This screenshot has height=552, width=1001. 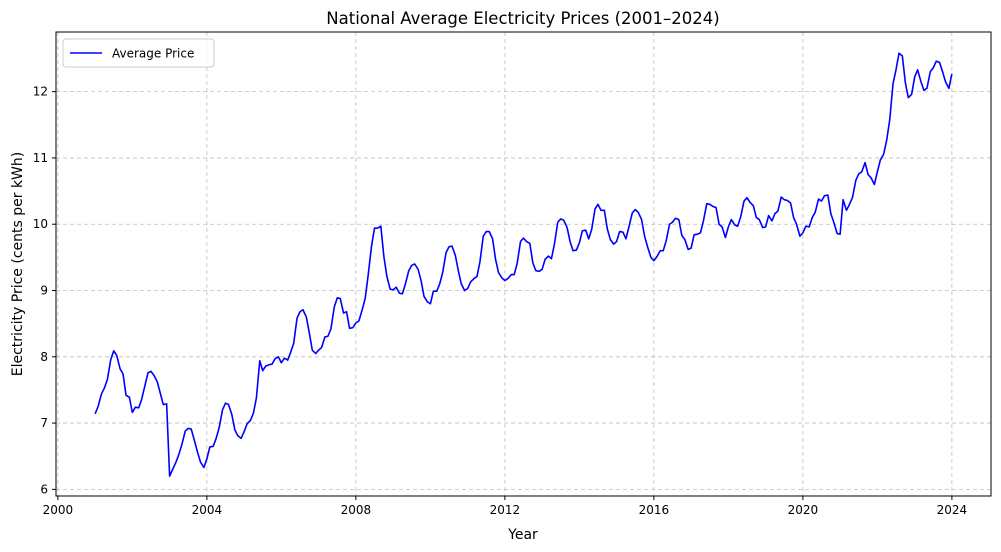 I want to click on x-axis-label: Year, so click(x=522, y=535).